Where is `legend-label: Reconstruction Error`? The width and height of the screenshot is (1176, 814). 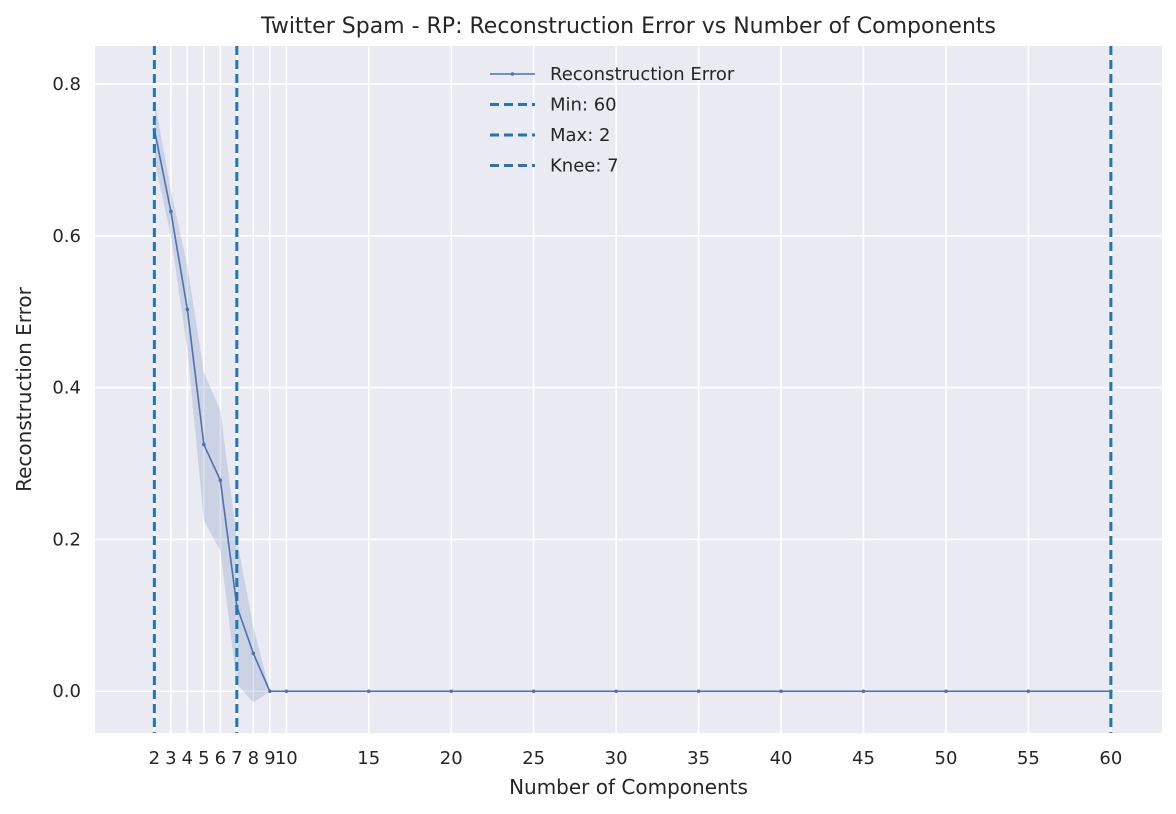
legend-label: Reconstruction Error is located at coordinates (642, 74).